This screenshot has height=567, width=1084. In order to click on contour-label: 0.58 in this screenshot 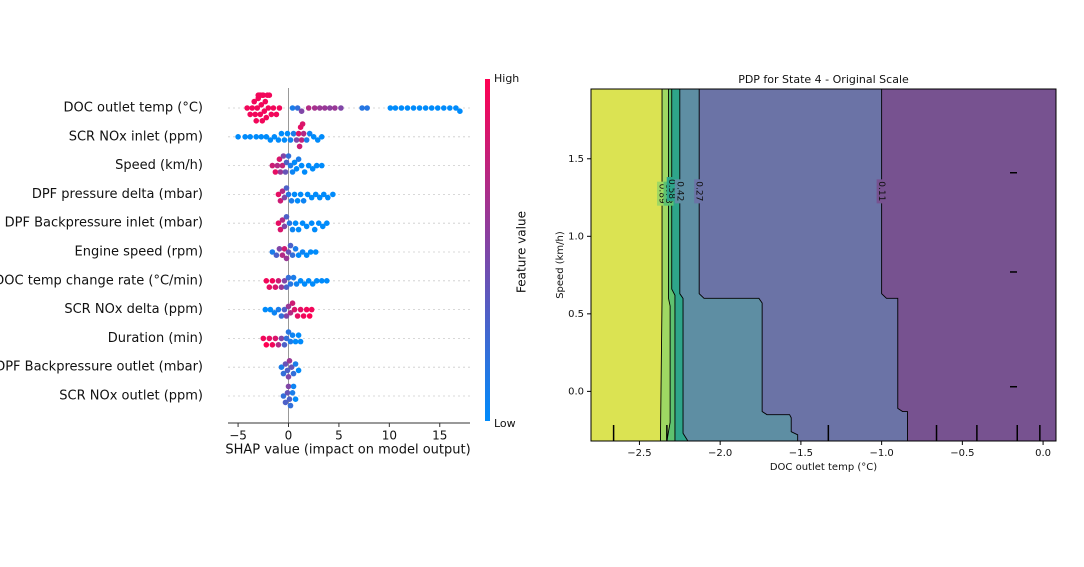, I will do `click(671, 189)`.